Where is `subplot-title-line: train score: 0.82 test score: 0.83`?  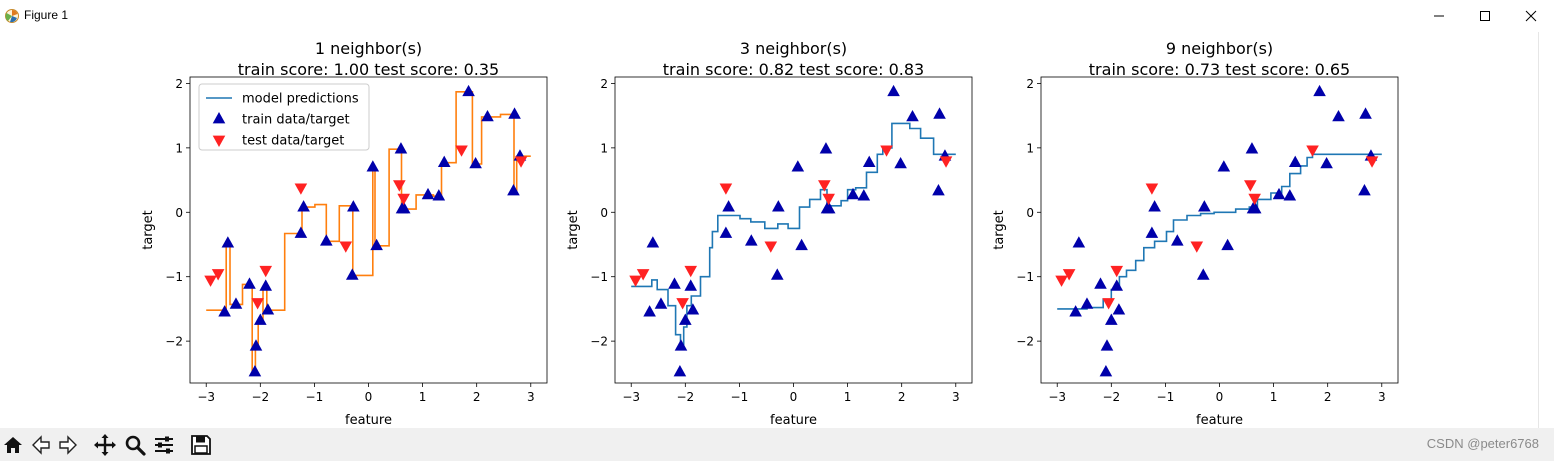 subplot-title-line: train score: 0.82 test score: 0.83 is located at coordinates (793, 69).